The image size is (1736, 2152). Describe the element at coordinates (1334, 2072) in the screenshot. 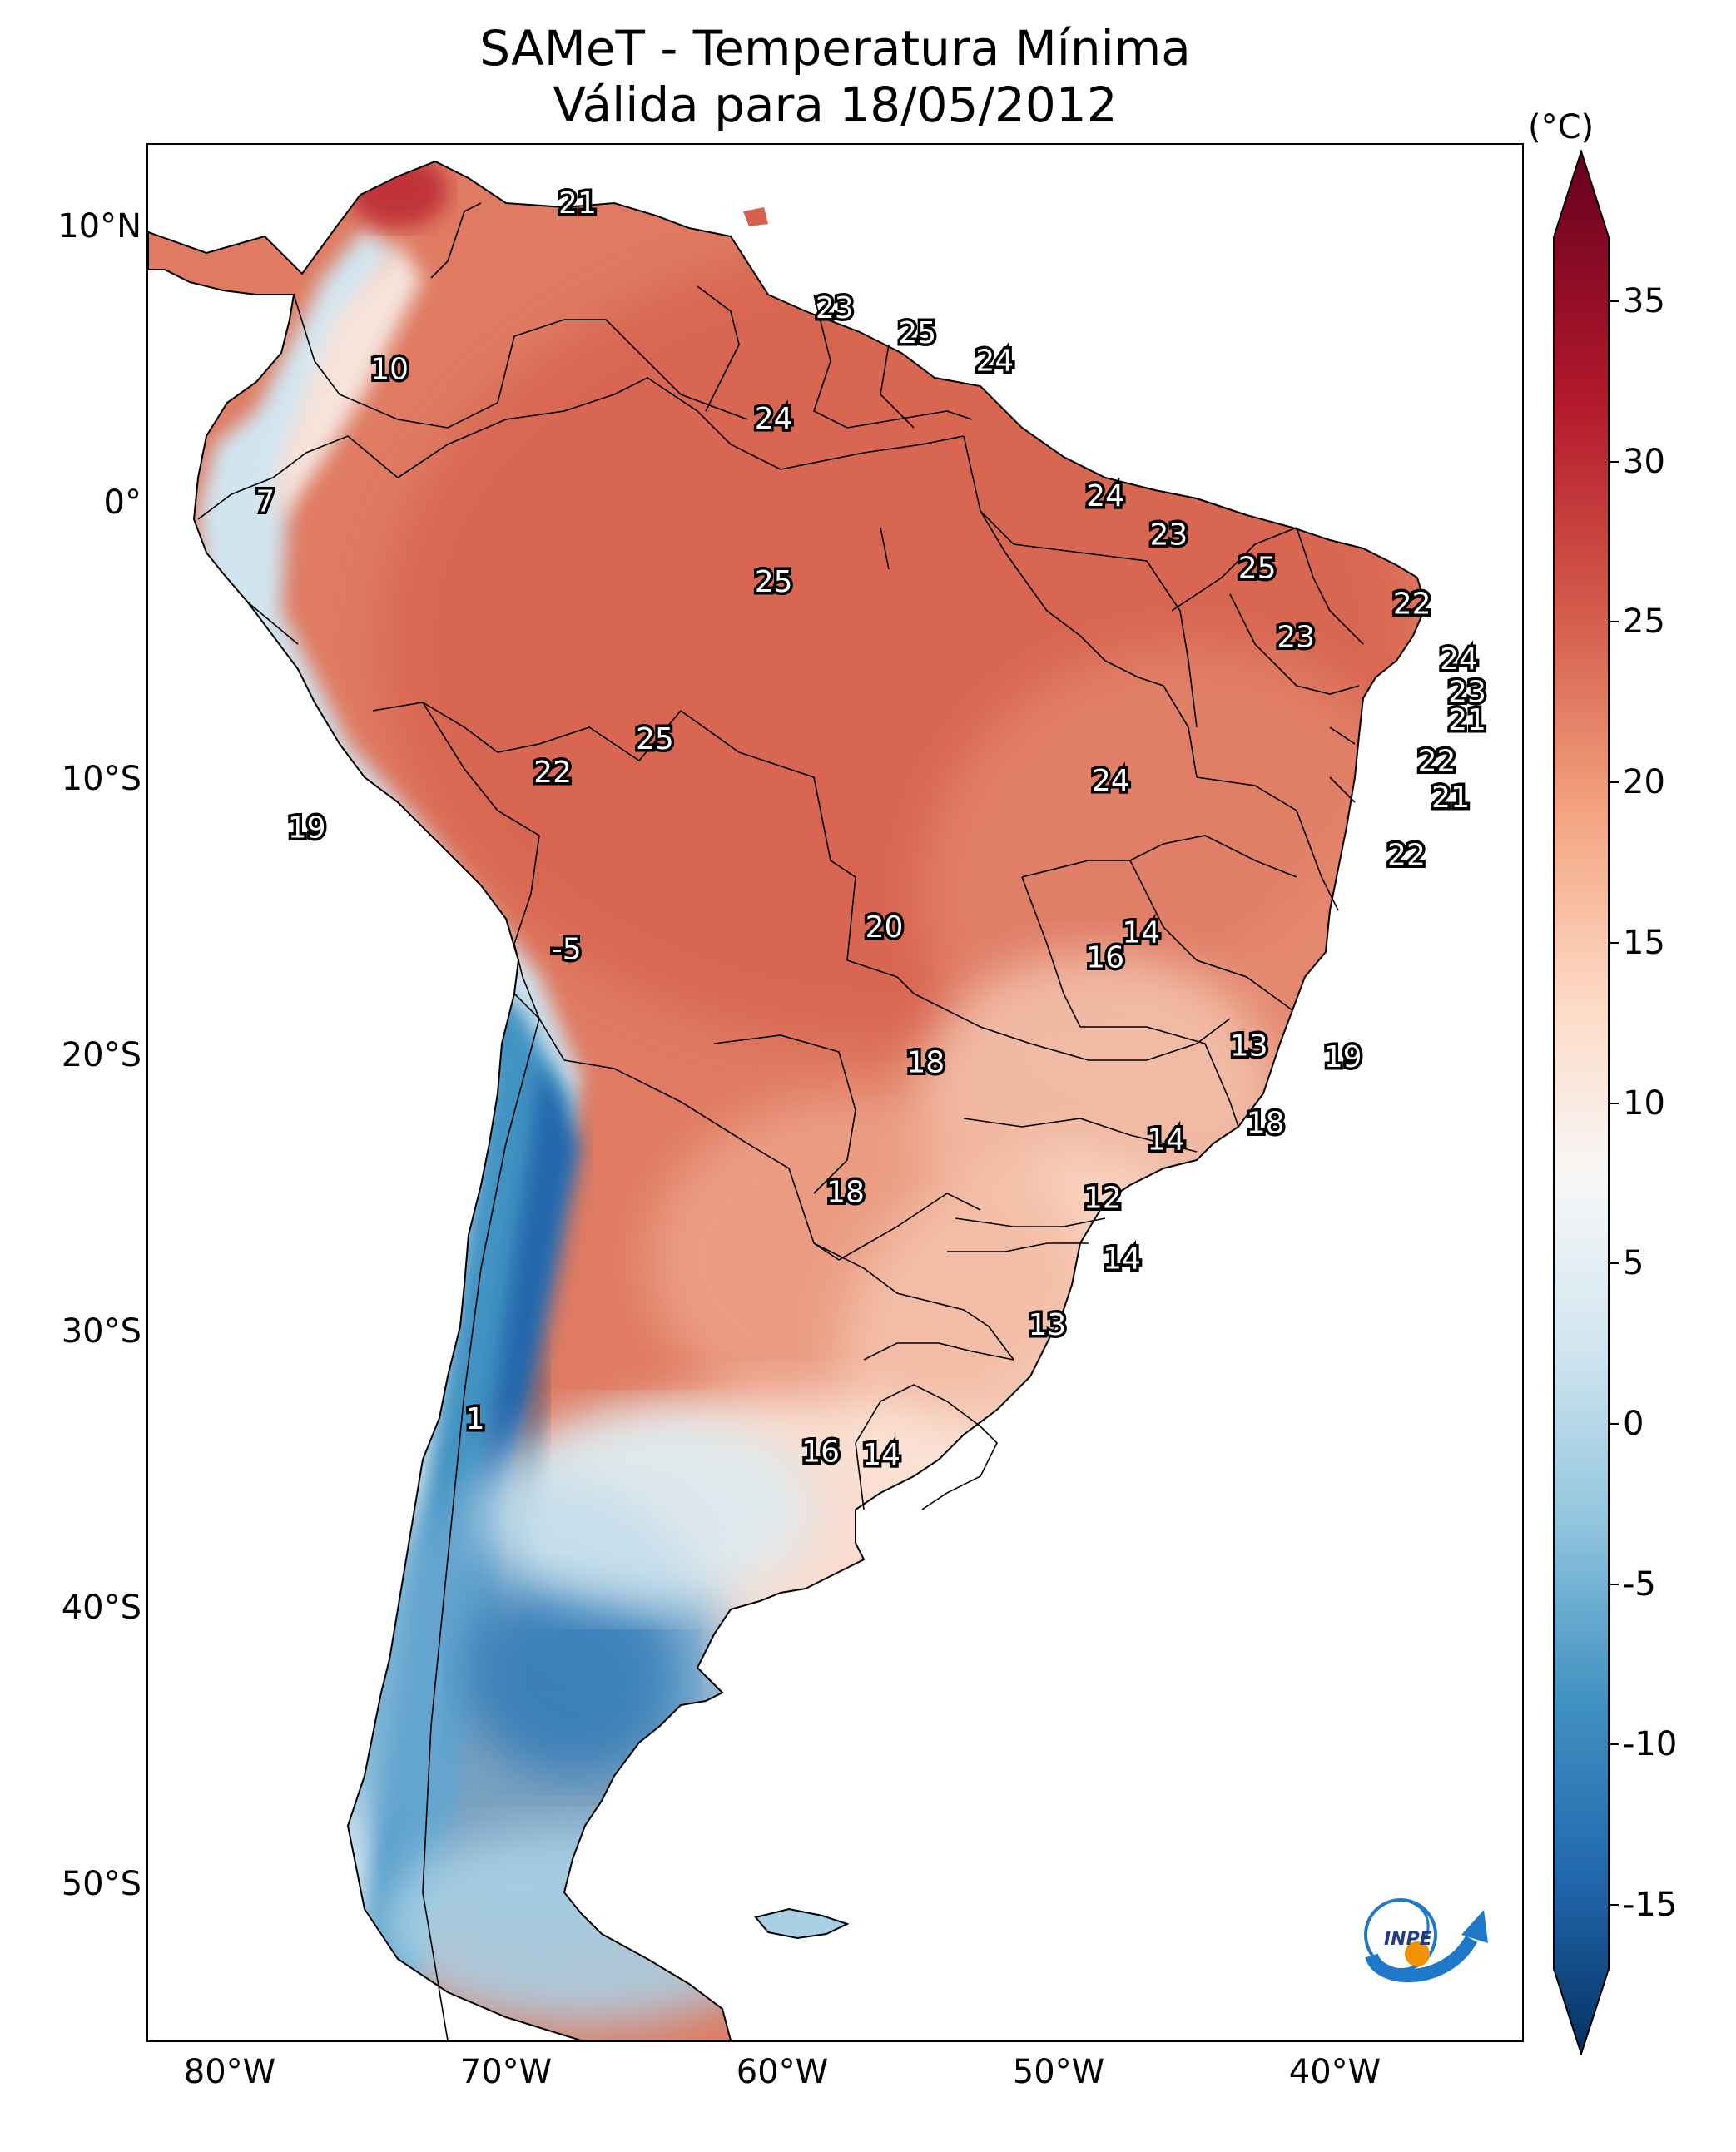

I see `lon-tick-40w: 40°W` at that location.